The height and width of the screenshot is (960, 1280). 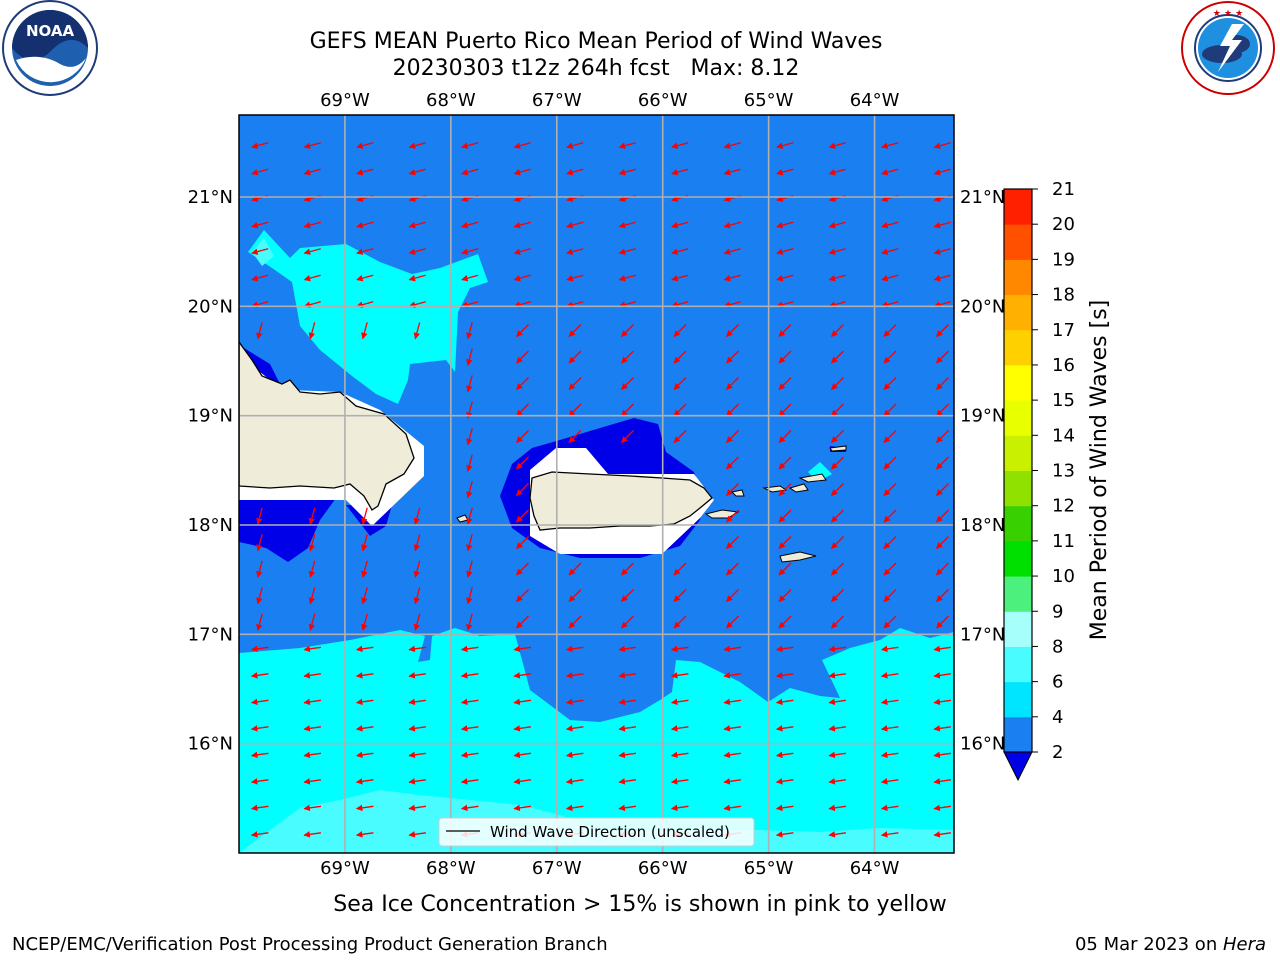 I want to click on lat-label-right: 18°N, so click(x=982, y=525).